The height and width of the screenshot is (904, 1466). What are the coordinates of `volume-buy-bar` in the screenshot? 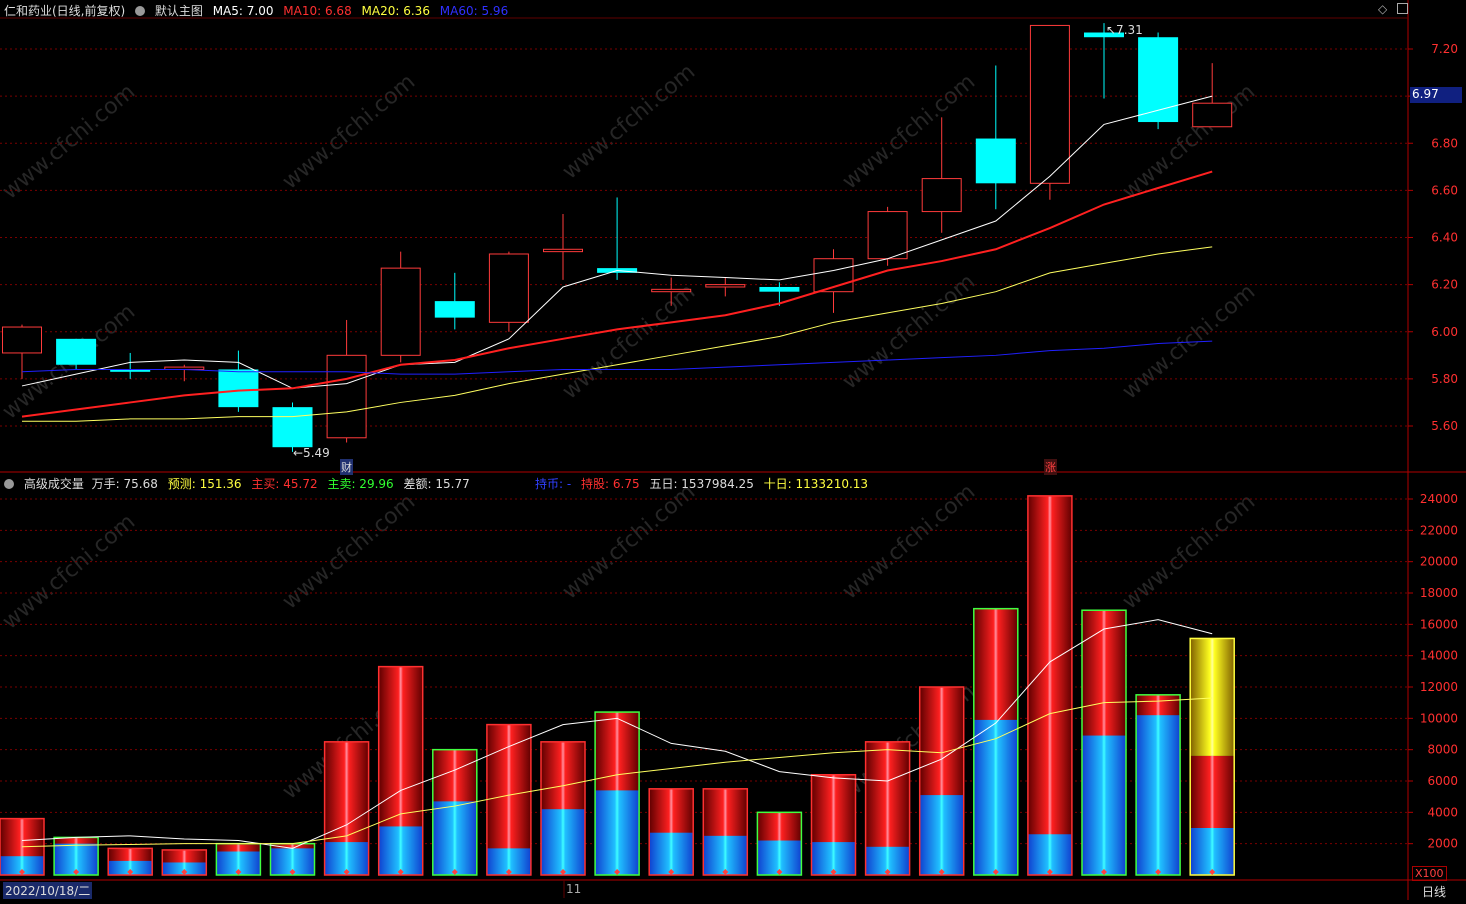 It's located at (1049, 685).